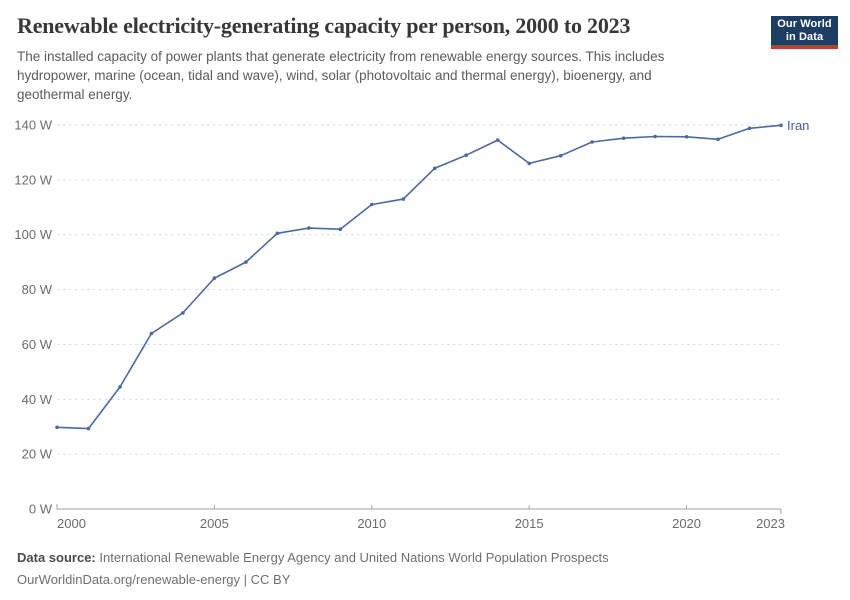 This screenshot has height=600, width=850. I want to click on y-axis-tick-label: 20 W, so click(37, 454).